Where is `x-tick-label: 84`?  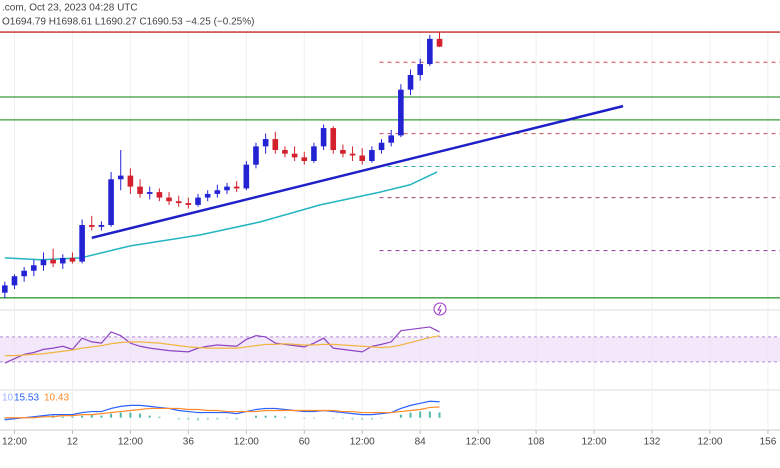 x-tick-label: 84 is located at coordinates (421, 442).